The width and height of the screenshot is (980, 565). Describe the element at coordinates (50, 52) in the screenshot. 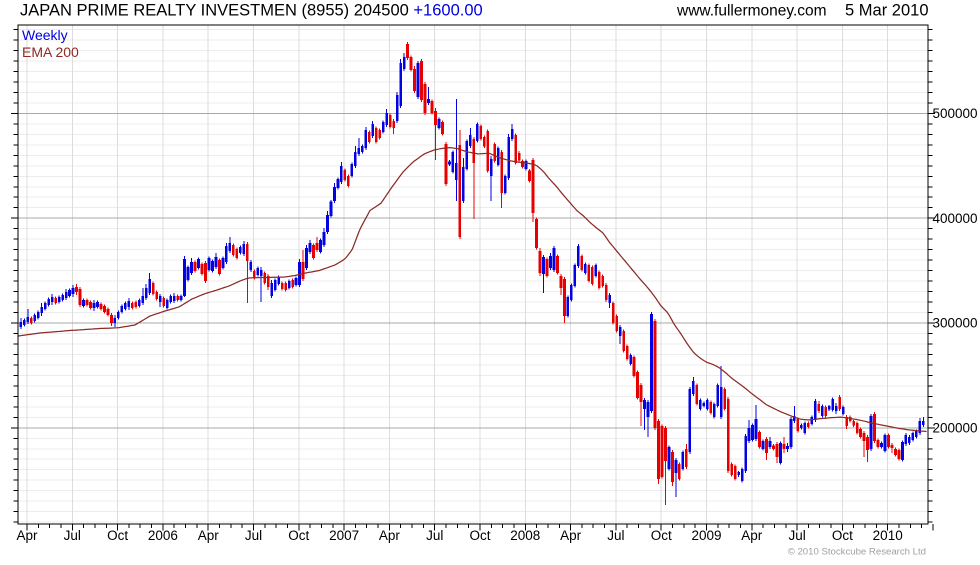

I see `svg-text: EMA 200` at that location.